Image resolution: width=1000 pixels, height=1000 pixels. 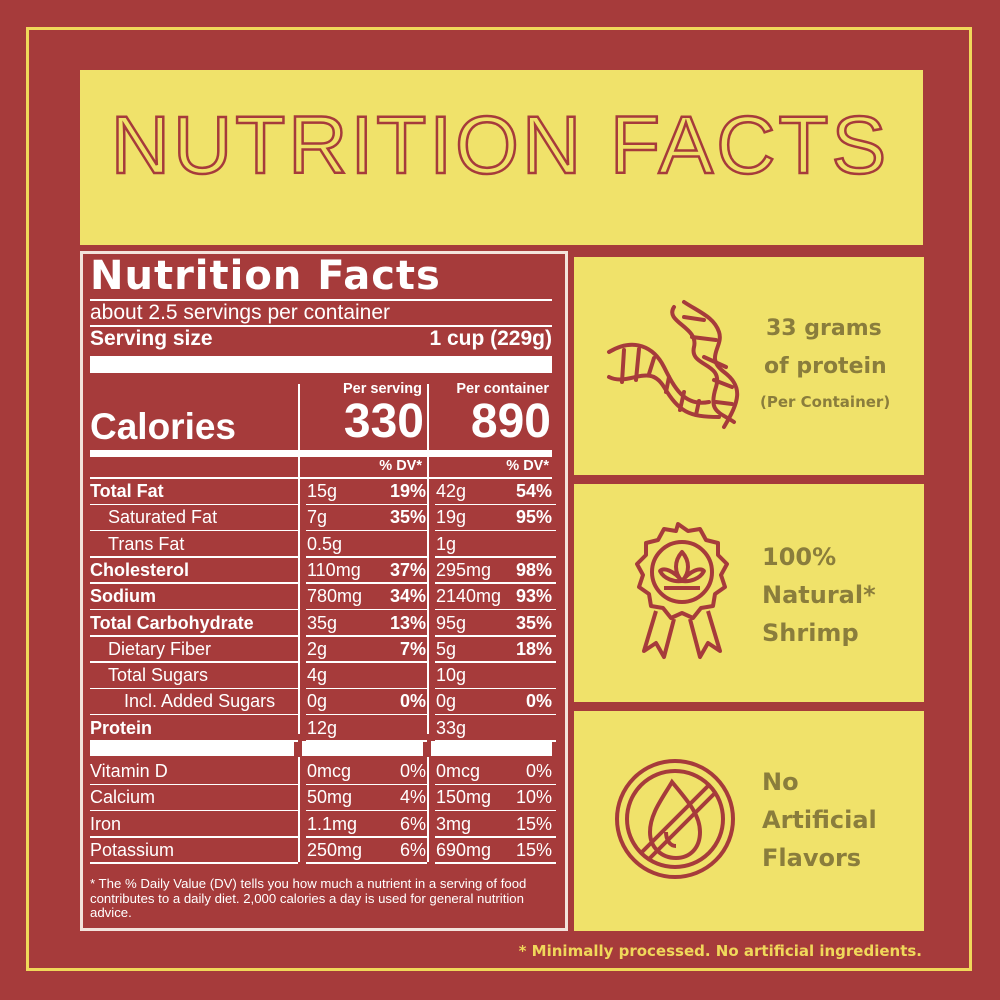 I want to click on column-divider-container, so click(x=428, y=559).